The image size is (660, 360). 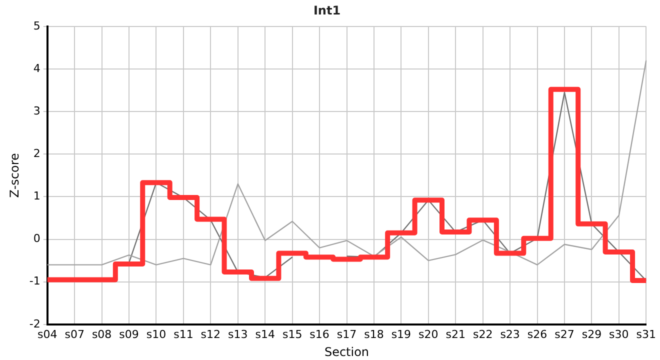 What do you see at coordinates (646, 334) in the screenshot?
I see `x-tick-label: s31` at bounding box center [646, 334].